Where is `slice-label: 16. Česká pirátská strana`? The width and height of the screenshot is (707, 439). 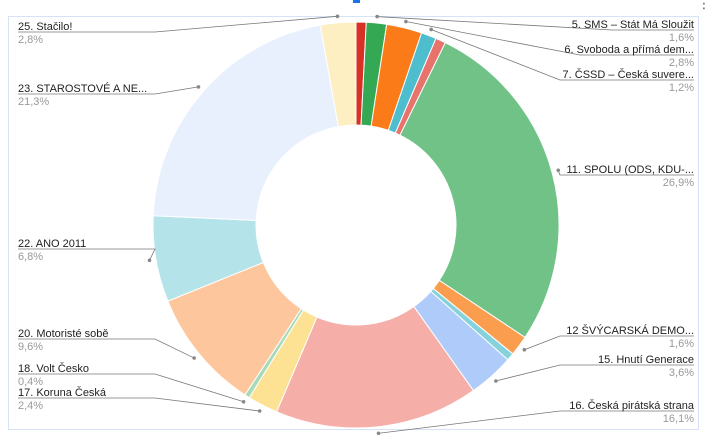
slice-label: 16. Česká pirátská strana is located at coordinates (632, 405).